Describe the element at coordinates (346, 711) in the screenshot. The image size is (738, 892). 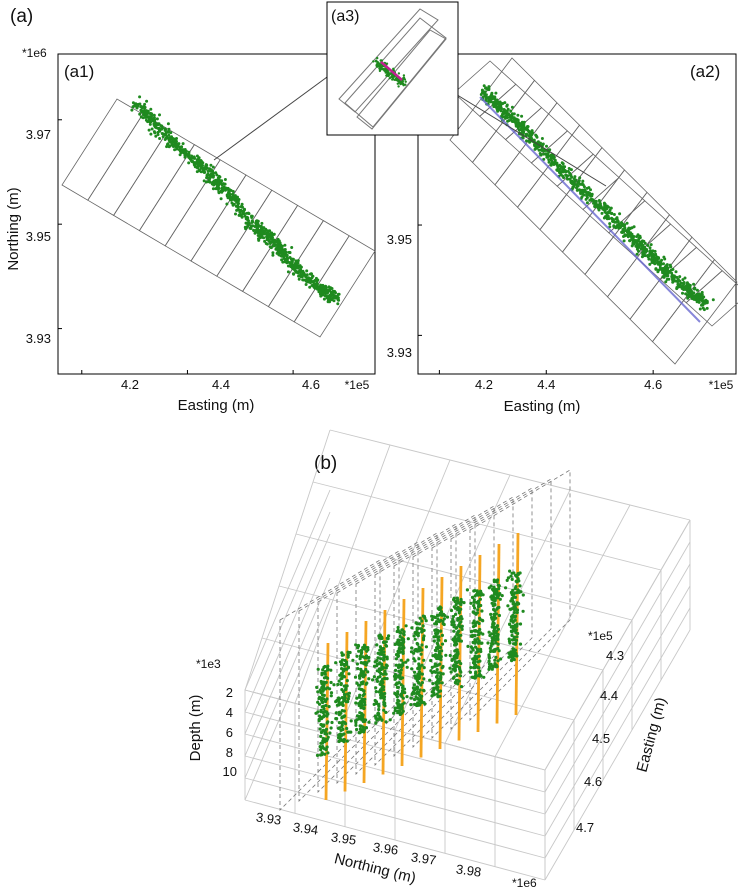
I see `b-well` at that location.